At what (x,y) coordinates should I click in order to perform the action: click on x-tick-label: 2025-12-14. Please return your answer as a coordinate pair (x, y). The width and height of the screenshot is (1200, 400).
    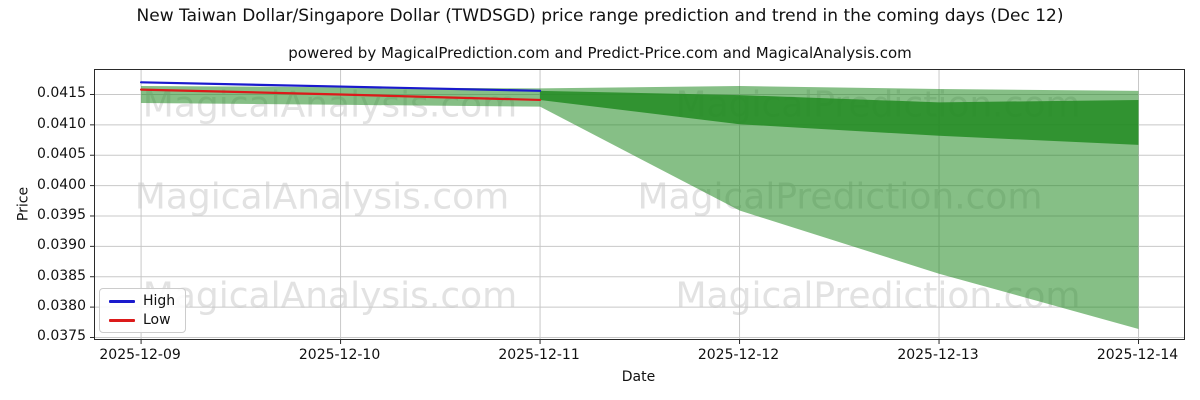
    Looking at the image, I should click on (1137, 355).